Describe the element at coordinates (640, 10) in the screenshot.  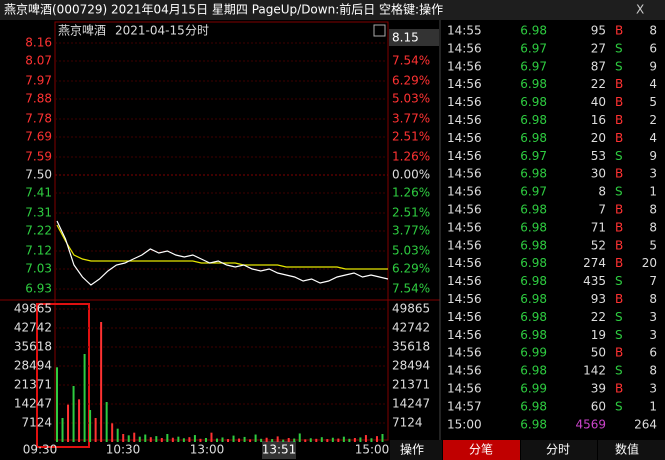
I see `close-button: X` at that location.